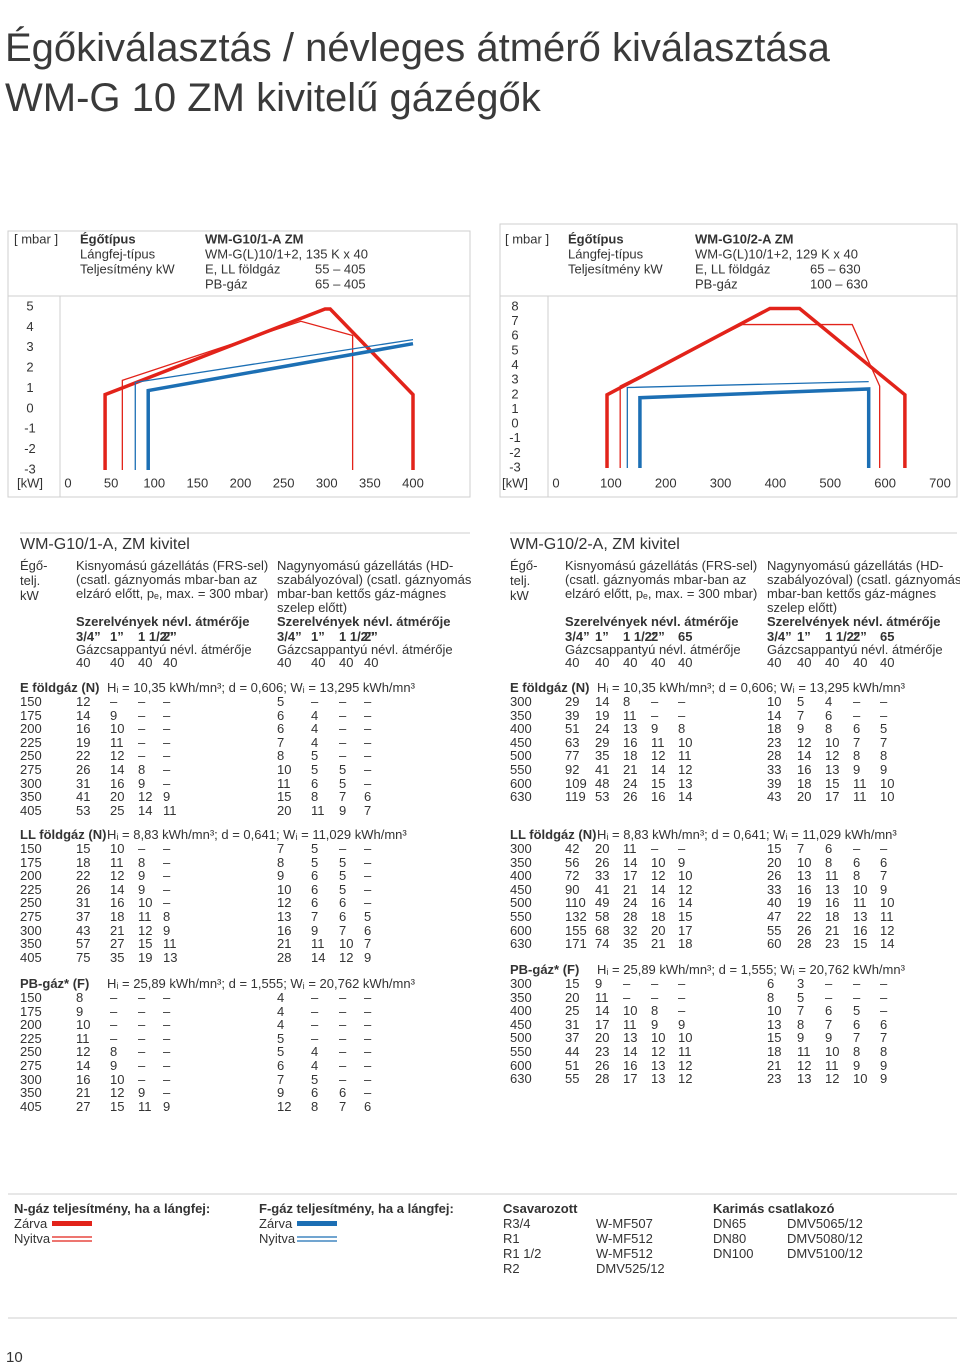 The height and width of the screenshot is (1366, 960). Describe the element at coordinates (198, 482) in the screenshot. I see `x-tick-label: 150` at that location.